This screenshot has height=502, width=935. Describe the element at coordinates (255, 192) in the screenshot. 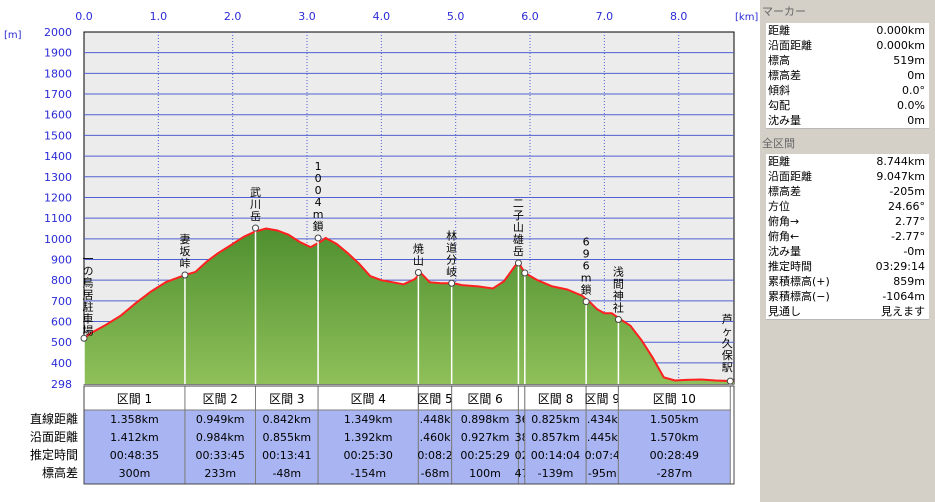

I see `marker-label-char: 武` at that location.